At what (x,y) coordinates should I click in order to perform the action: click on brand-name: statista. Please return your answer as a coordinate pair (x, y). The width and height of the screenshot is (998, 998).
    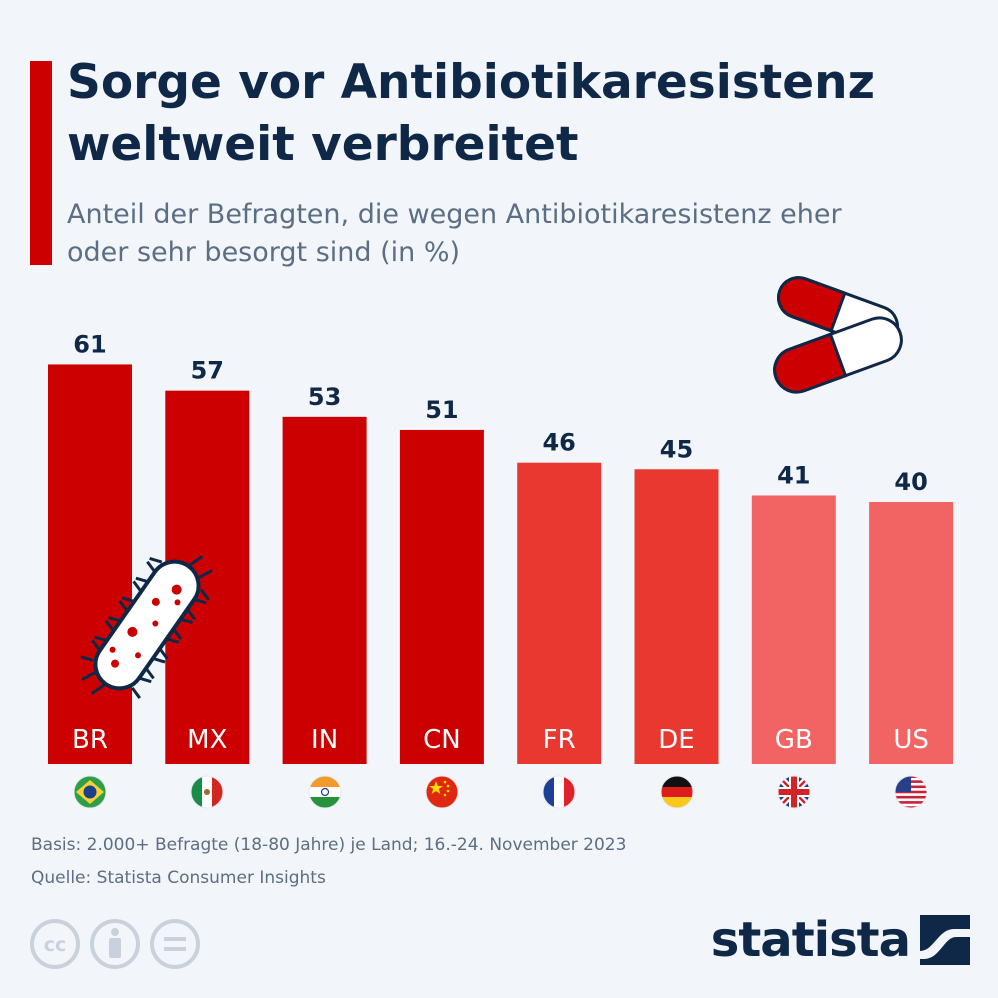
    Looking at the image, I should click on (810, 940).